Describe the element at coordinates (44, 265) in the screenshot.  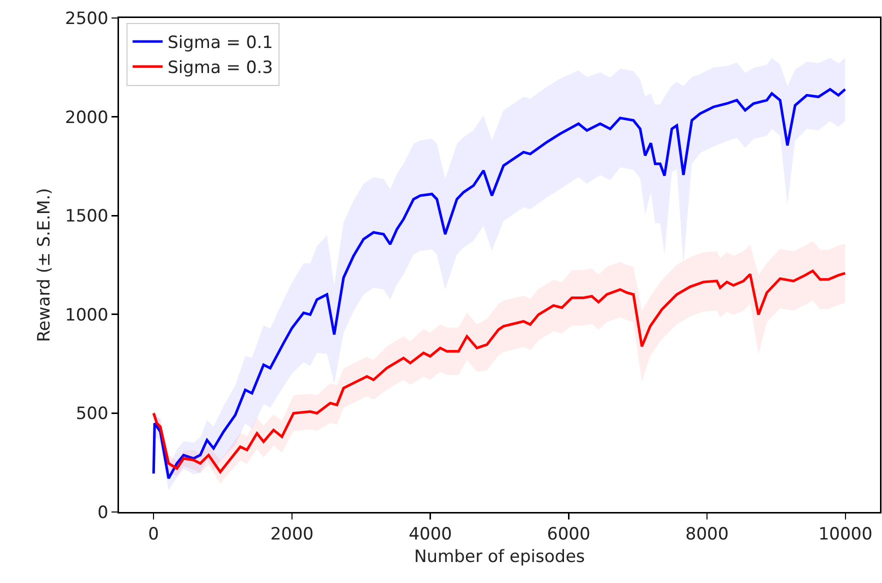
I see `y-axis-title: Reward (± S.E.M.)` at that location.